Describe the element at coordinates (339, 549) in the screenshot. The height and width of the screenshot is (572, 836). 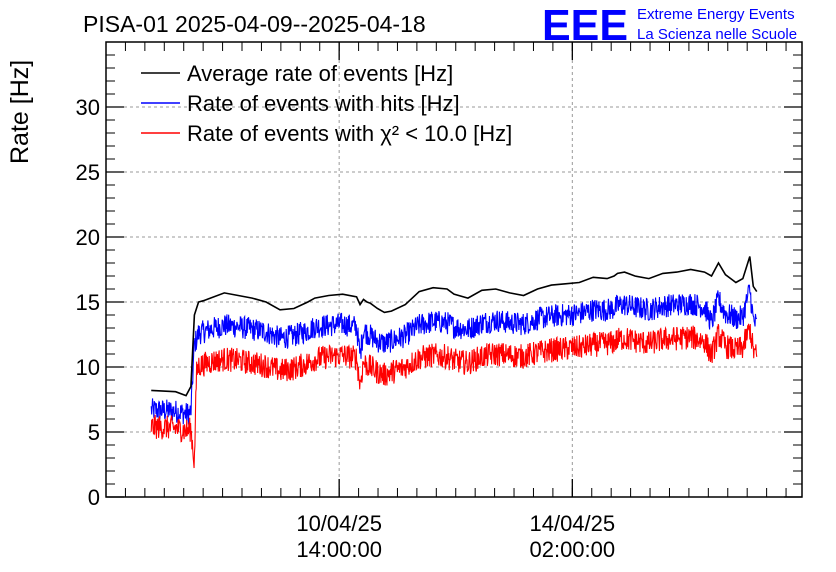
I see `x-tick-label-time: 14:00:00` at that location.